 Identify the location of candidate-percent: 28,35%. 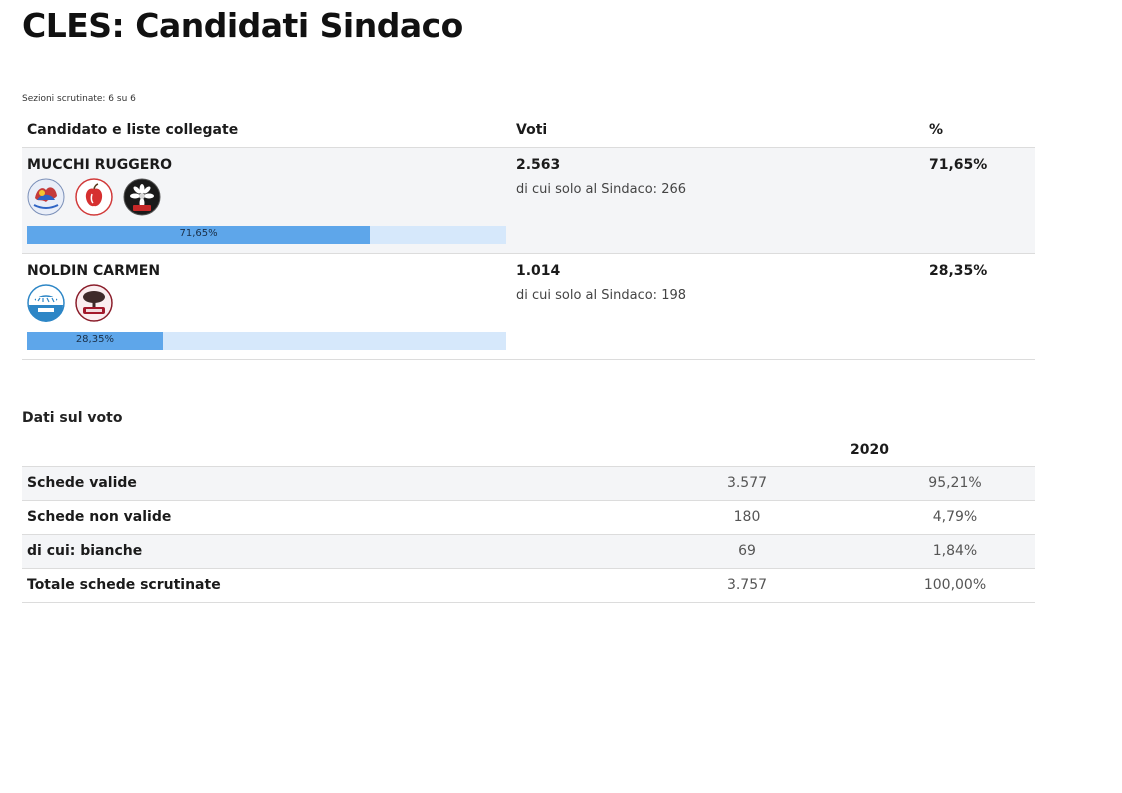
(958, 271).